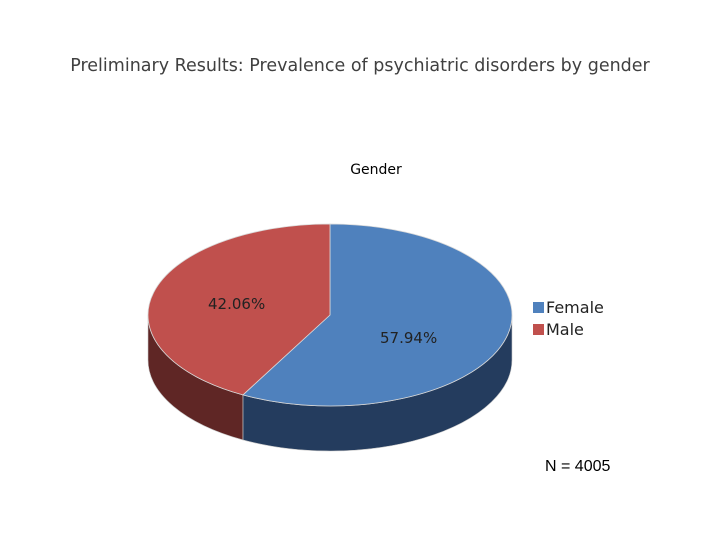  I want to click on pie-slice-female, so click(377, 315).